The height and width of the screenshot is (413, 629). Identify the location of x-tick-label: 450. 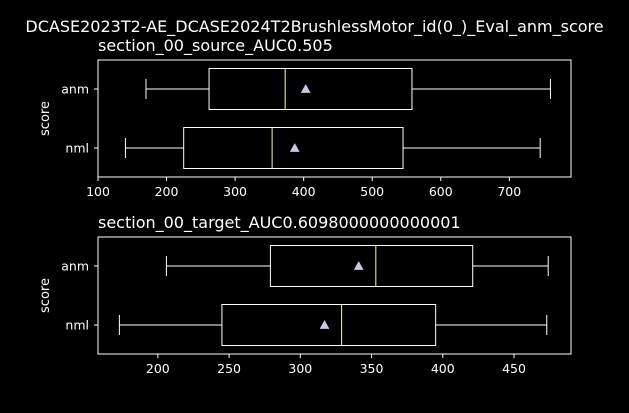
(514, 368).